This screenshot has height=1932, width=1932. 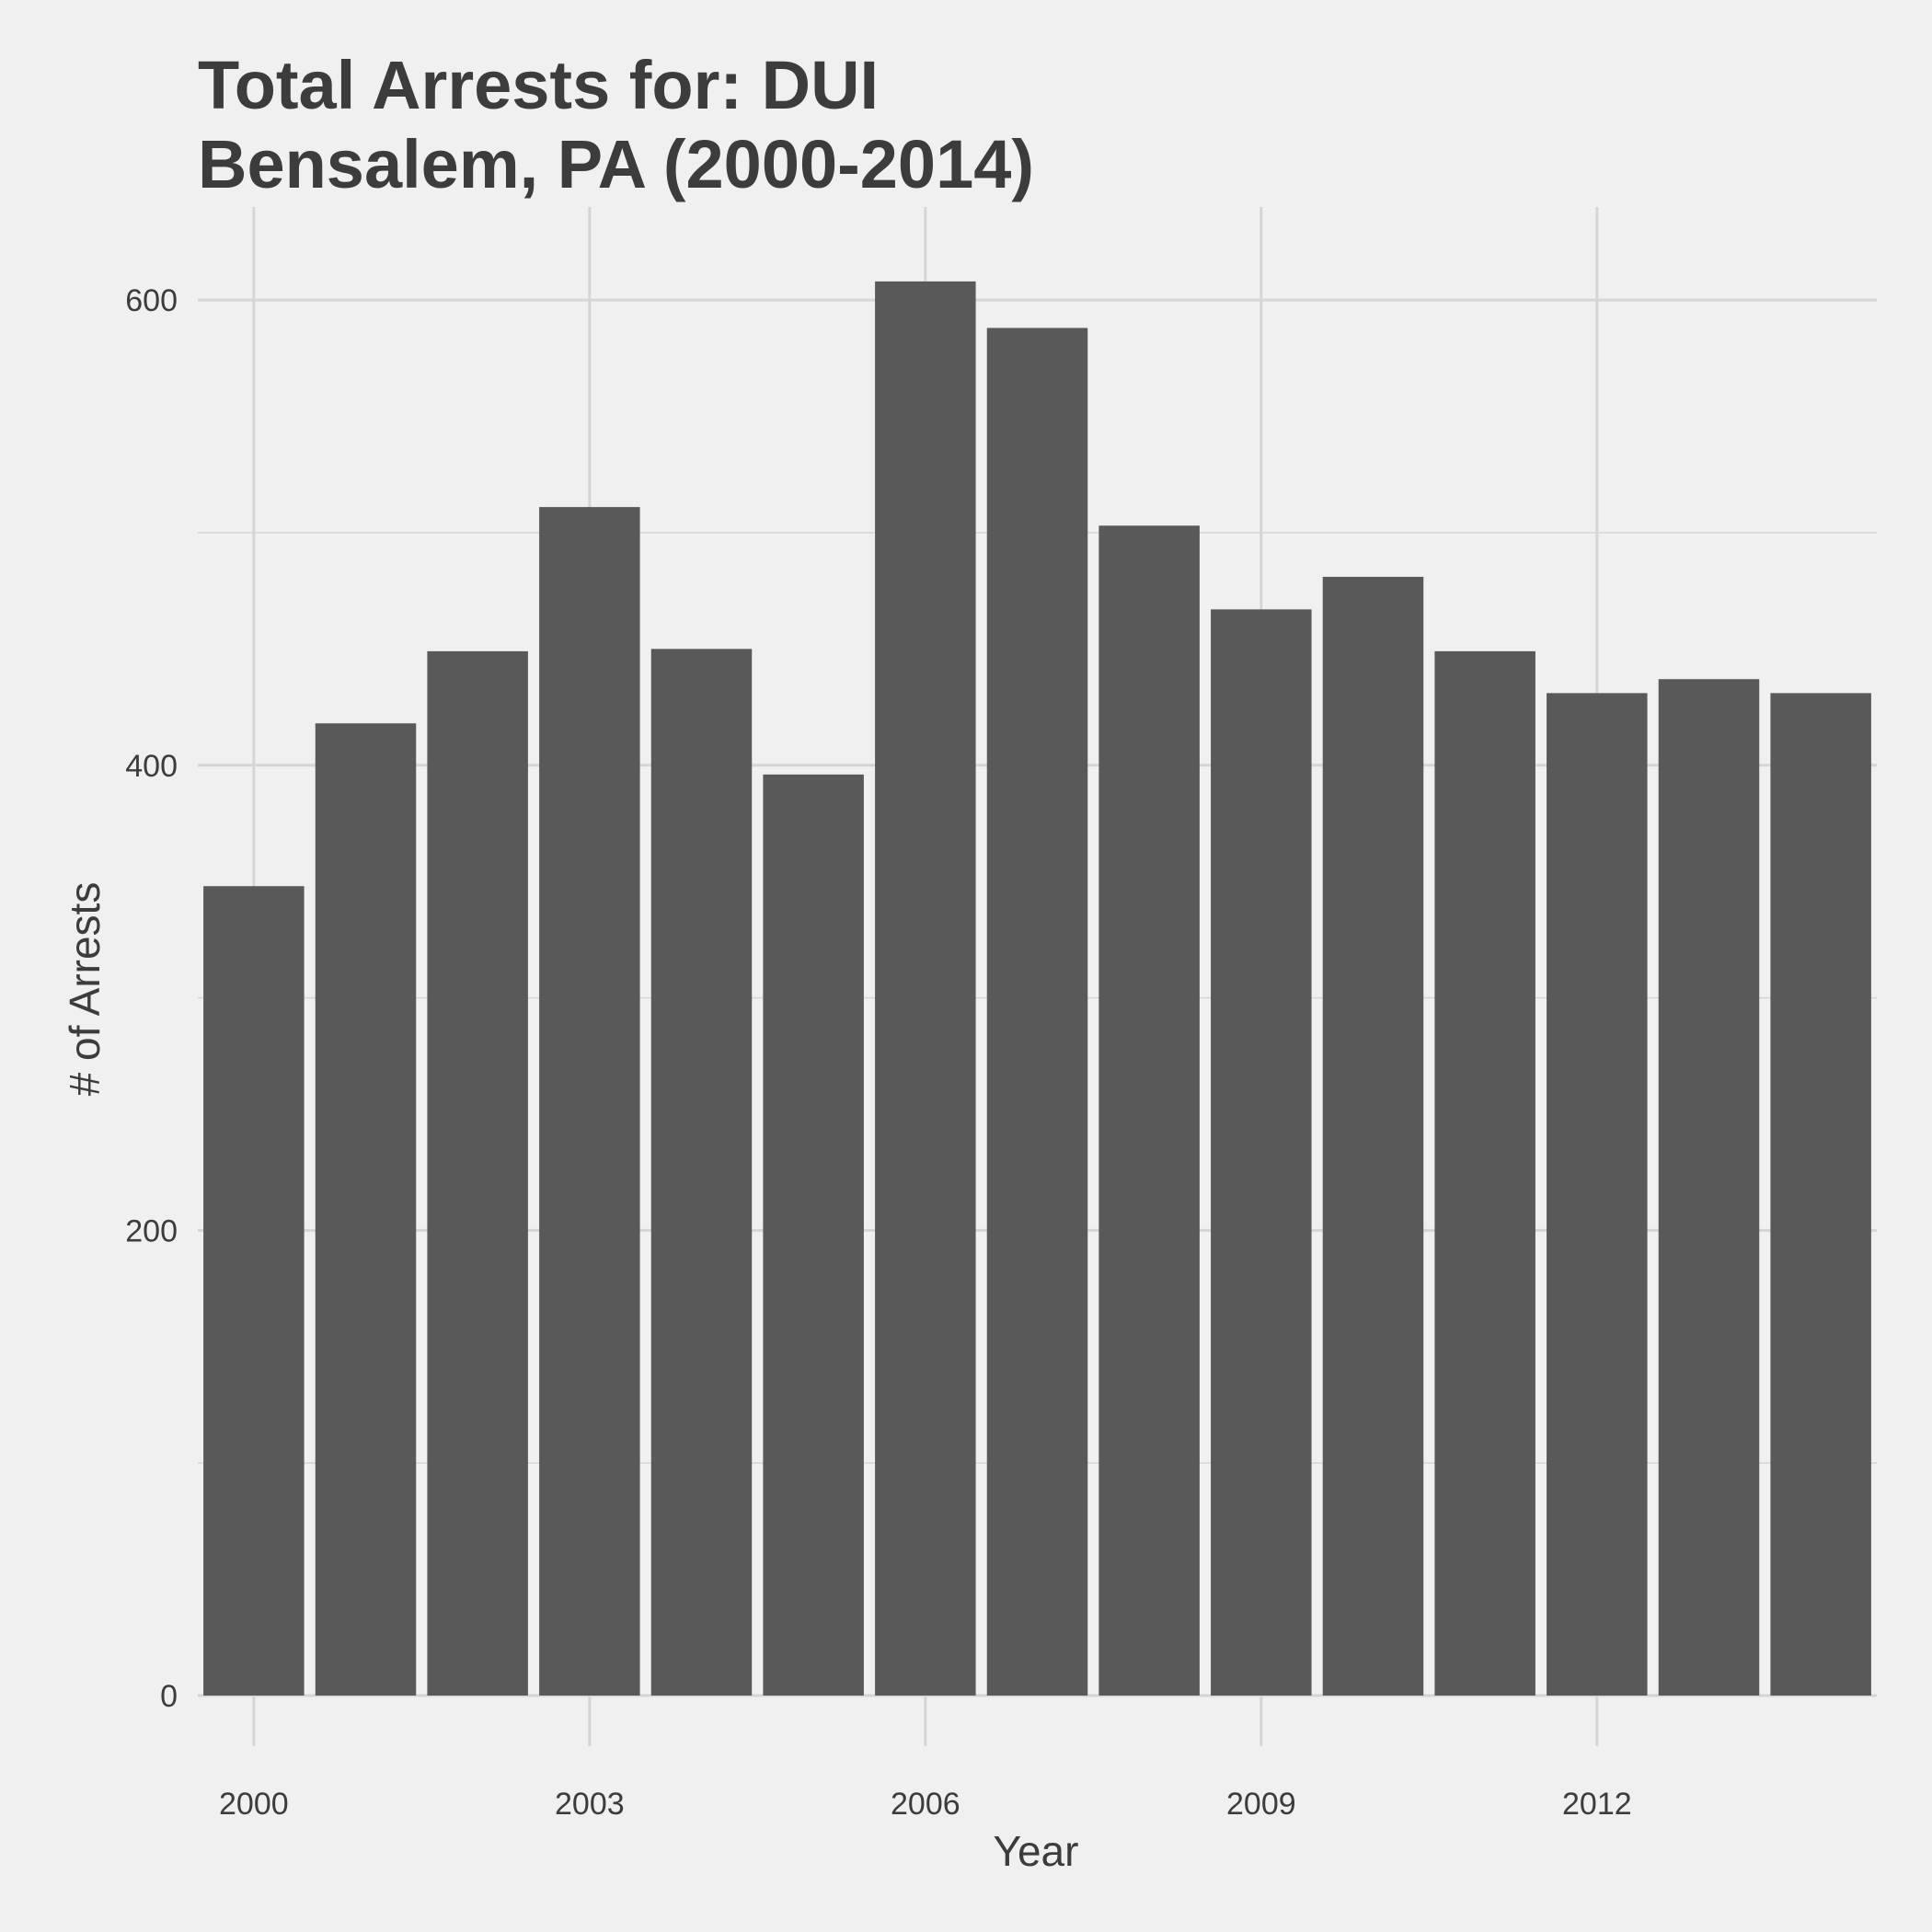 What do you see at coordinates (1820, 1194) in the screenshot?
I see `bar-2014` at bounding box center [1820, 1194].